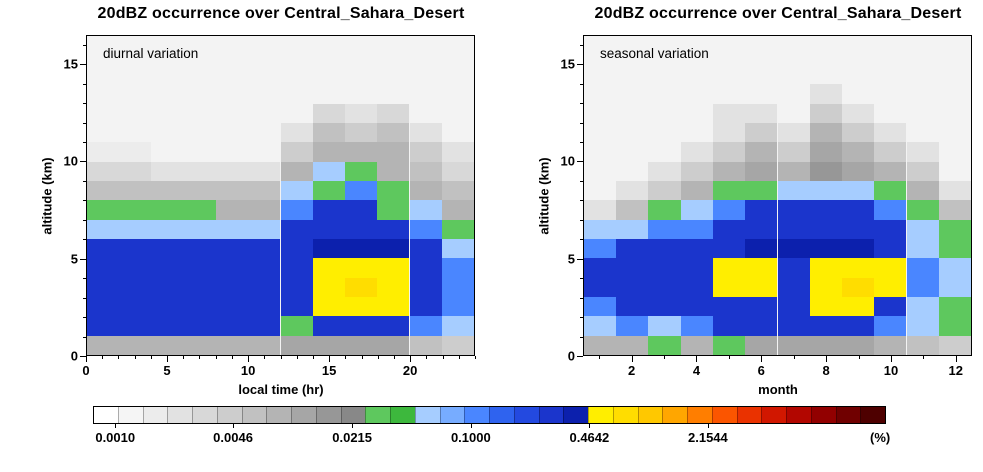 The height and width of the screenshot is (472, 983). What do you see at coordinates (470, 437) in the screenshot?
I see `colorbar-tick-label: 0.1000` at bounding box center [470, 437].